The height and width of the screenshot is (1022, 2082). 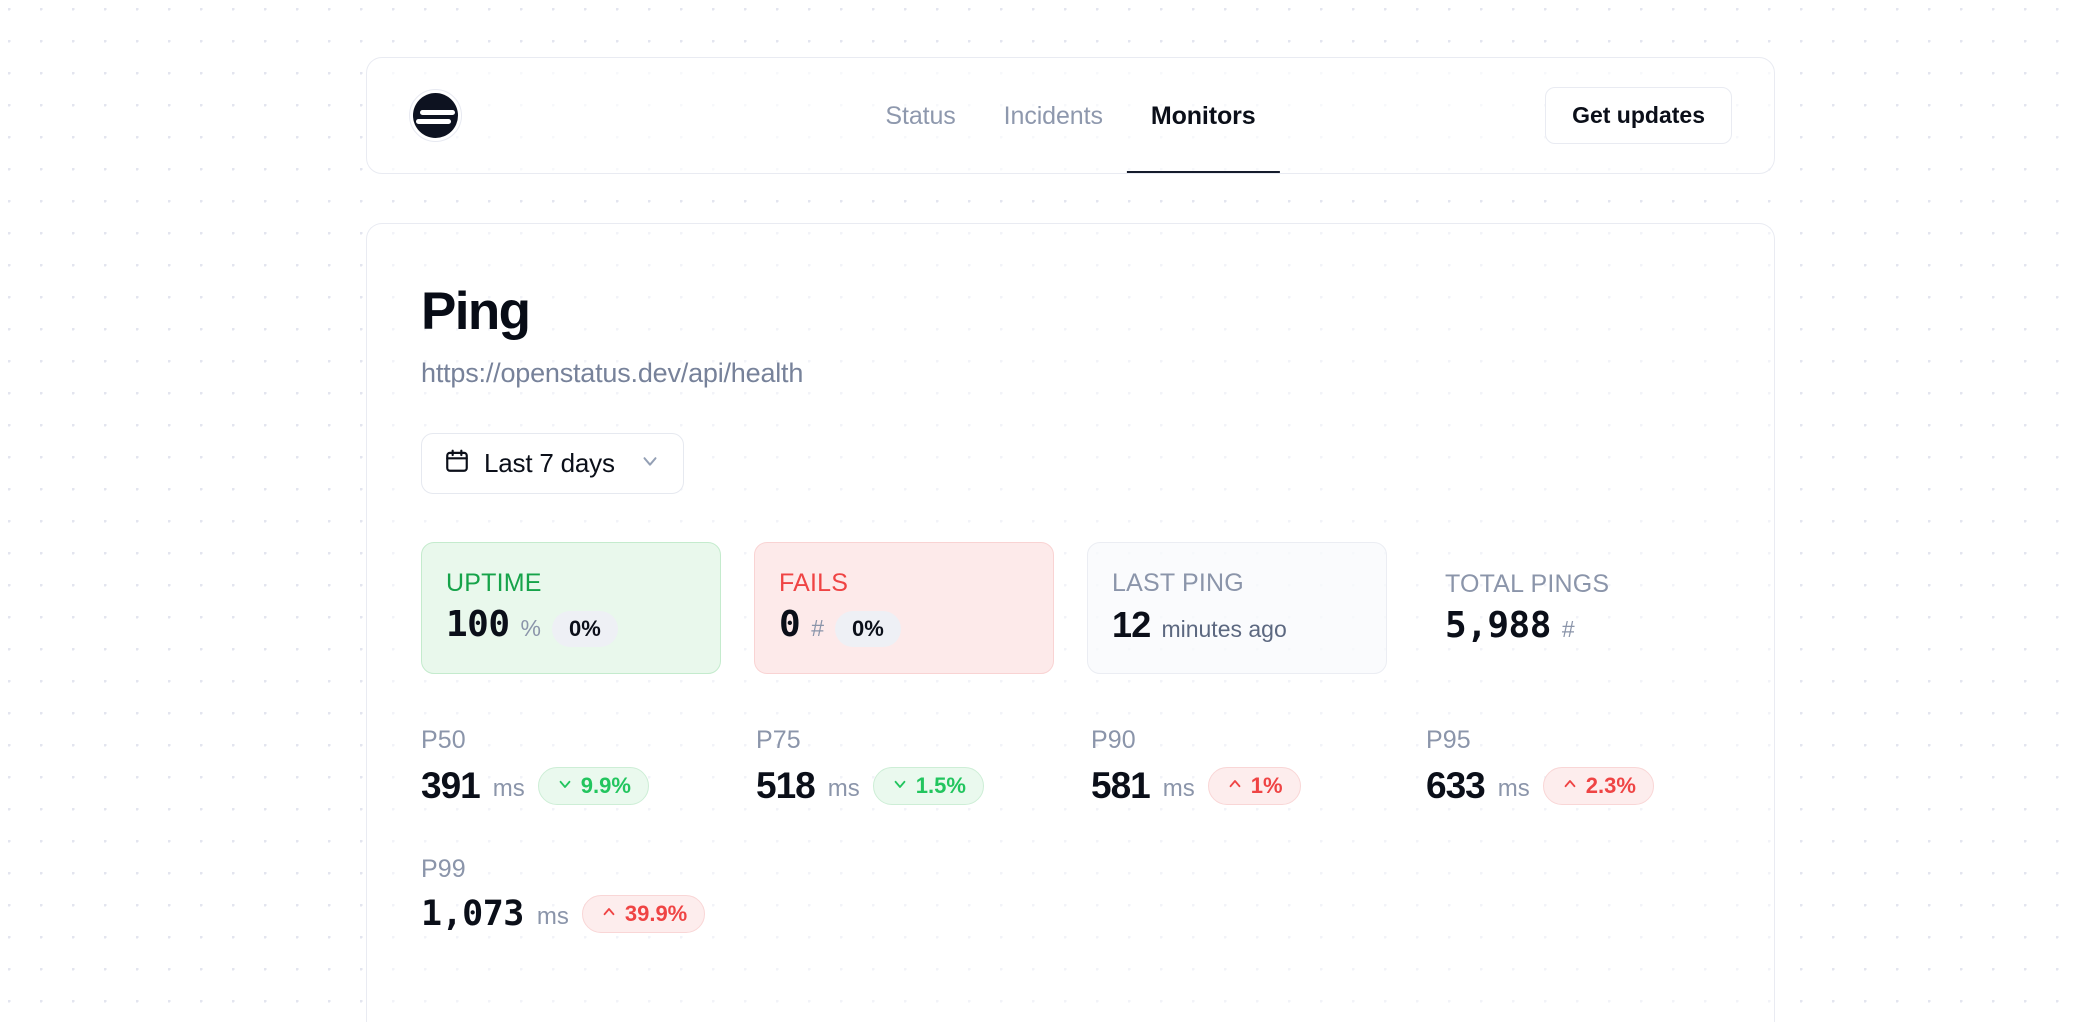 What do you see at coordinates (814, 582) in the screenshot?
I see `stat-label-fails: FAILS` at bounding box center [814, 582].